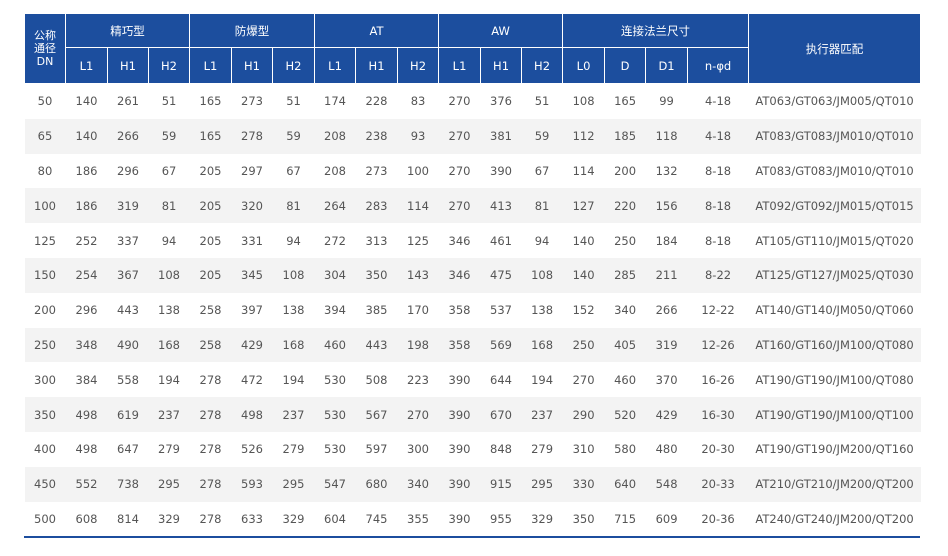  Describe the element at coordinates (376, 414) in the screenshot. I see `table-cell: 567` at that location.